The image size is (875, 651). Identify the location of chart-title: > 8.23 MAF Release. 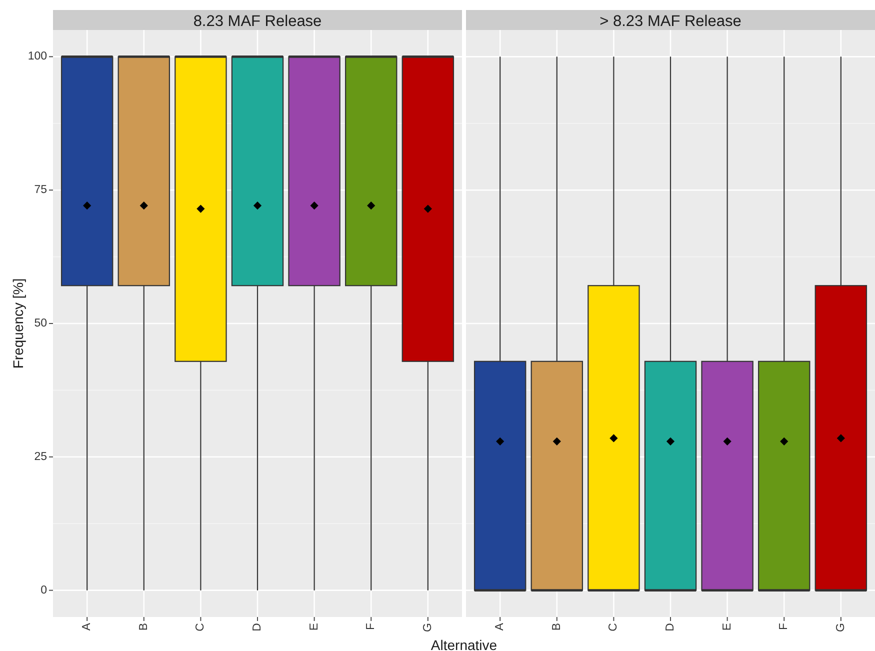
(671, 21).